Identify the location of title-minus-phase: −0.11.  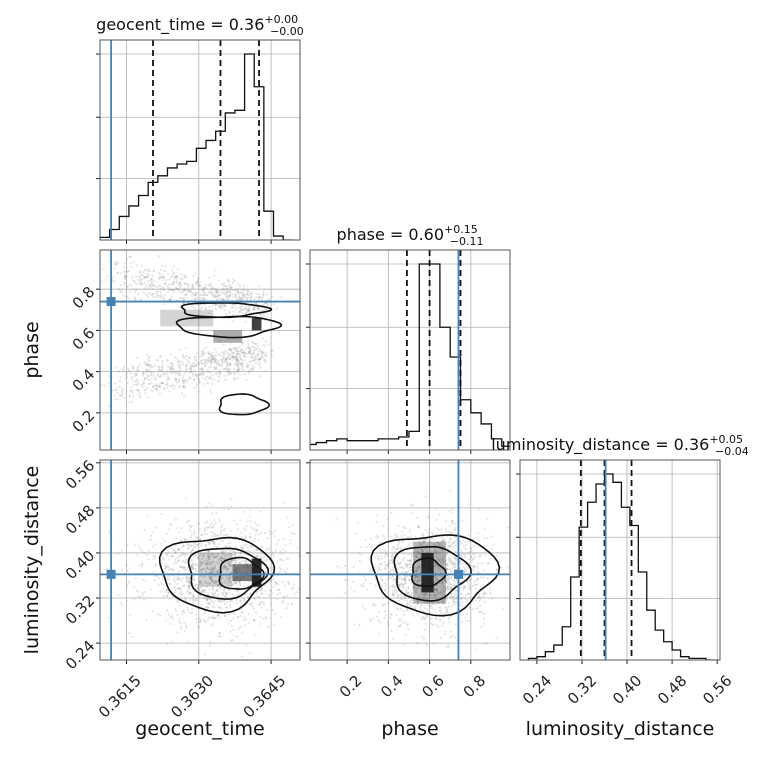
(467, 241).